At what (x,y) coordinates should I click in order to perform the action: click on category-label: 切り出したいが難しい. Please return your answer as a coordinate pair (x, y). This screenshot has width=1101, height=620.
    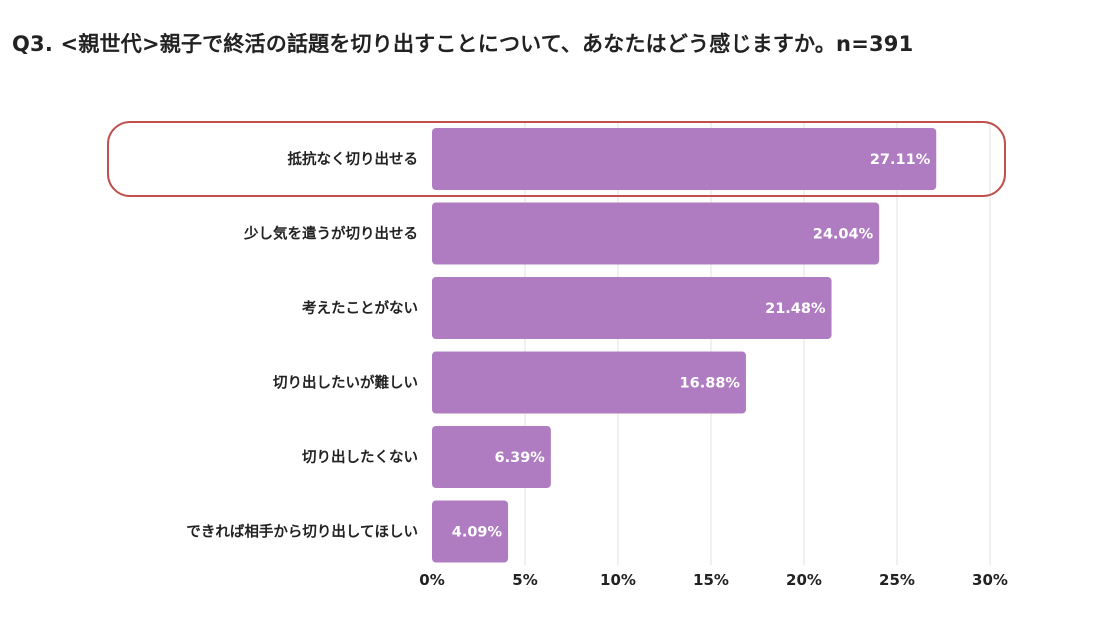
    Looking at the image, I should click on (345, 383).